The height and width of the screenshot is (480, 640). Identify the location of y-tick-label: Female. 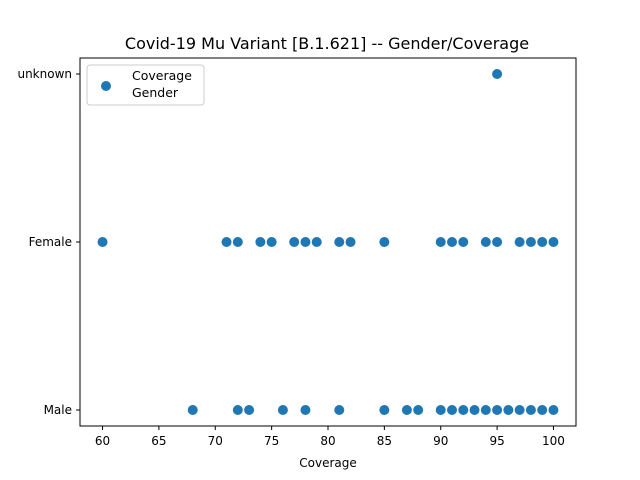
(50, 242).